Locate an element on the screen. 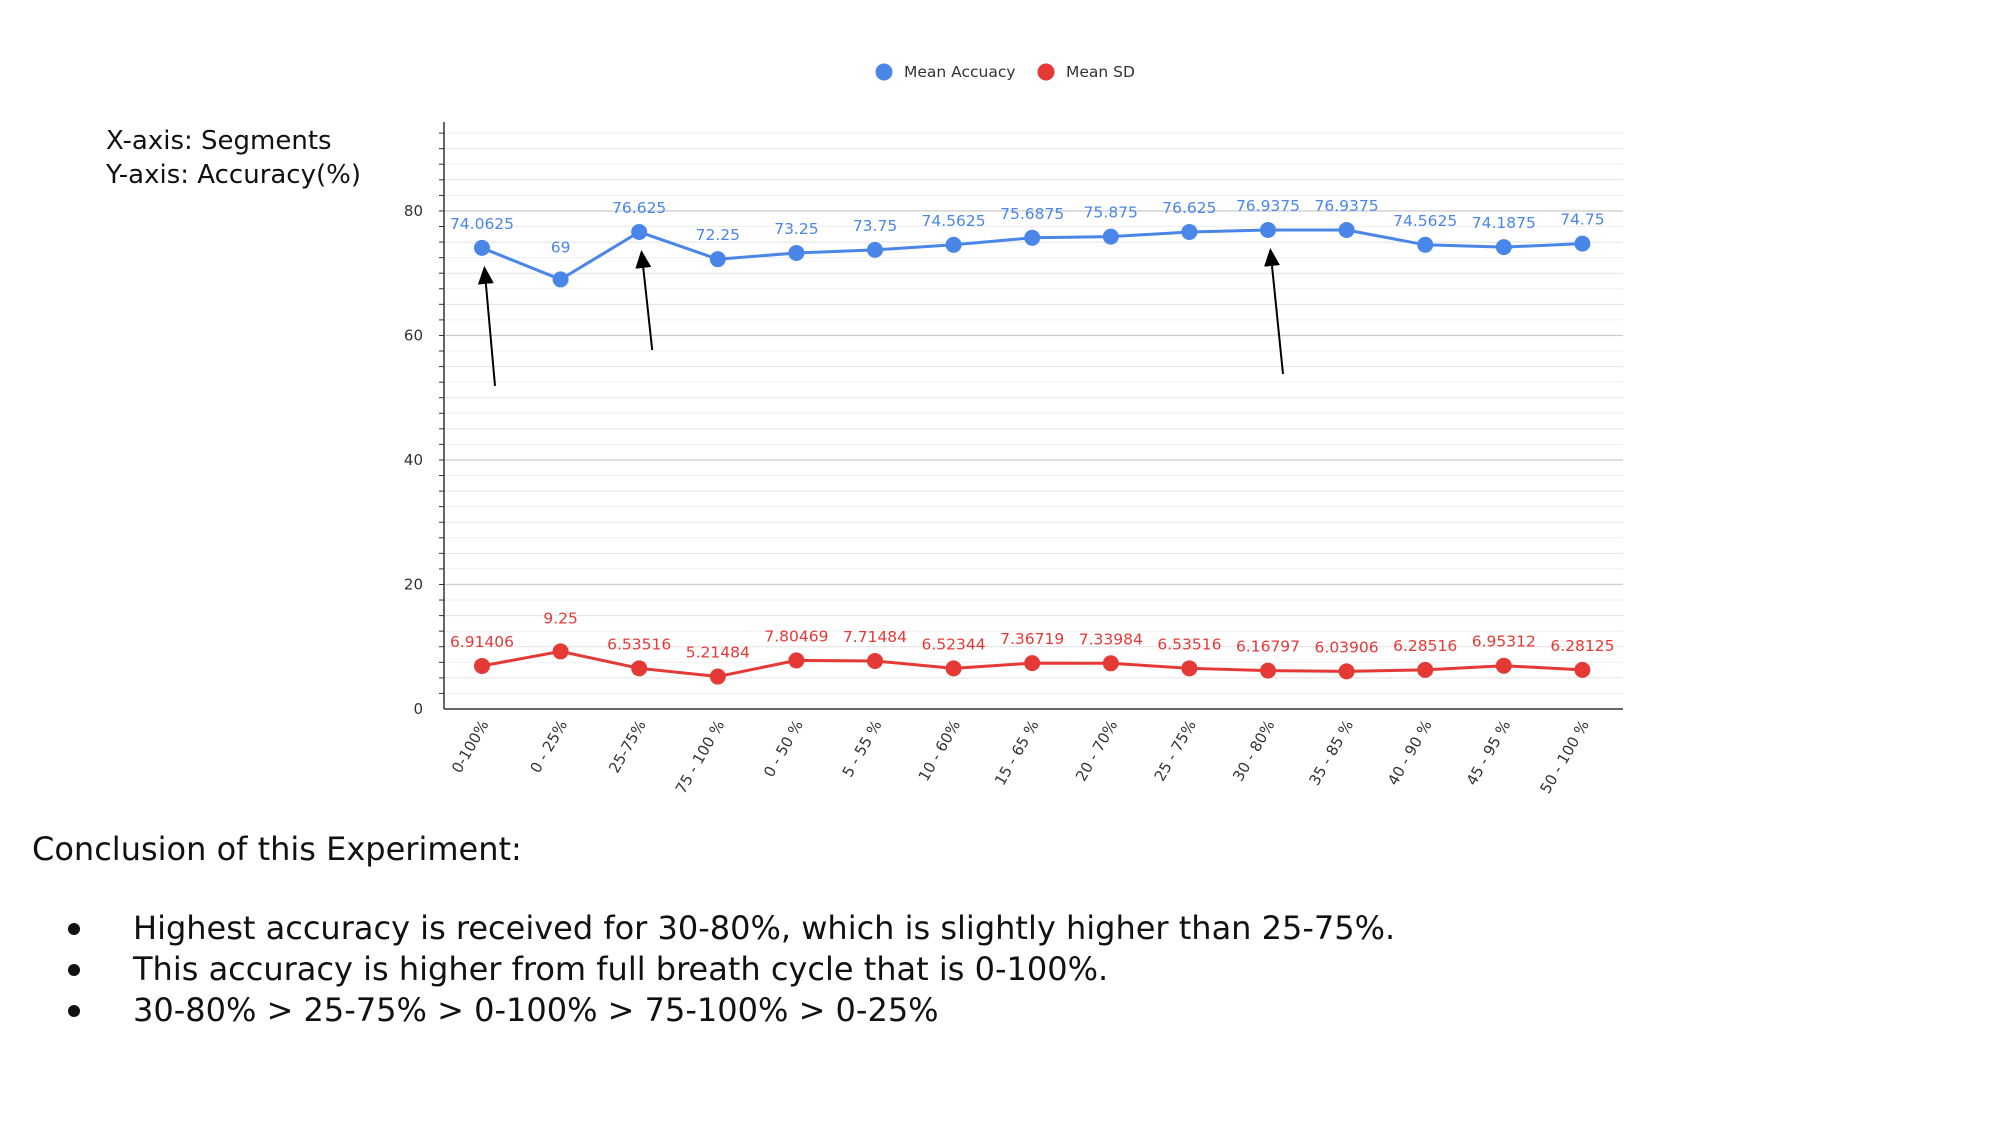 This screenshot has width=2000, height=1125. data-label: 7.80469 is located at coordinates (796, 636).